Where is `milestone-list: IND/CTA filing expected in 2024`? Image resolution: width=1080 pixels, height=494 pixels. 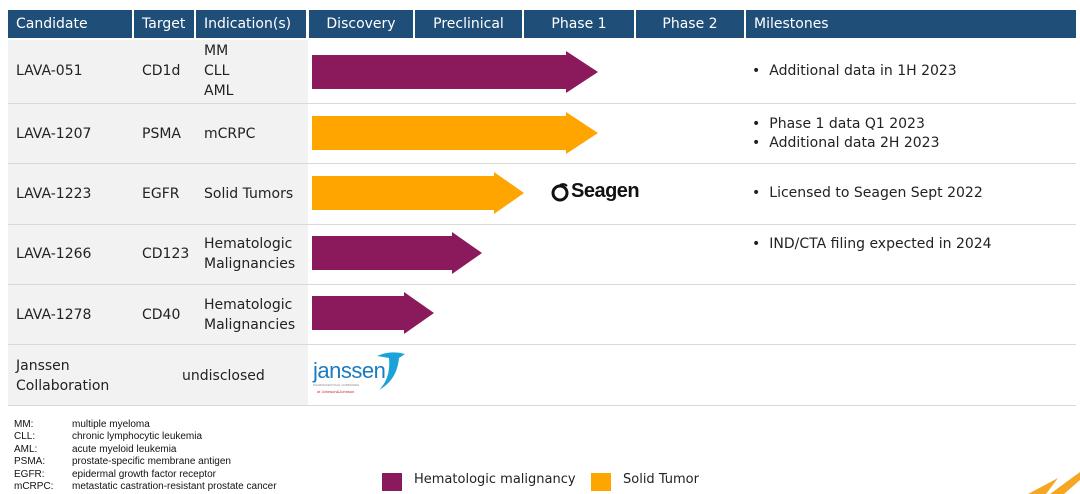
milestone-list: IND/CTA filing expected in 2024 is located at coordinates (871, 244).